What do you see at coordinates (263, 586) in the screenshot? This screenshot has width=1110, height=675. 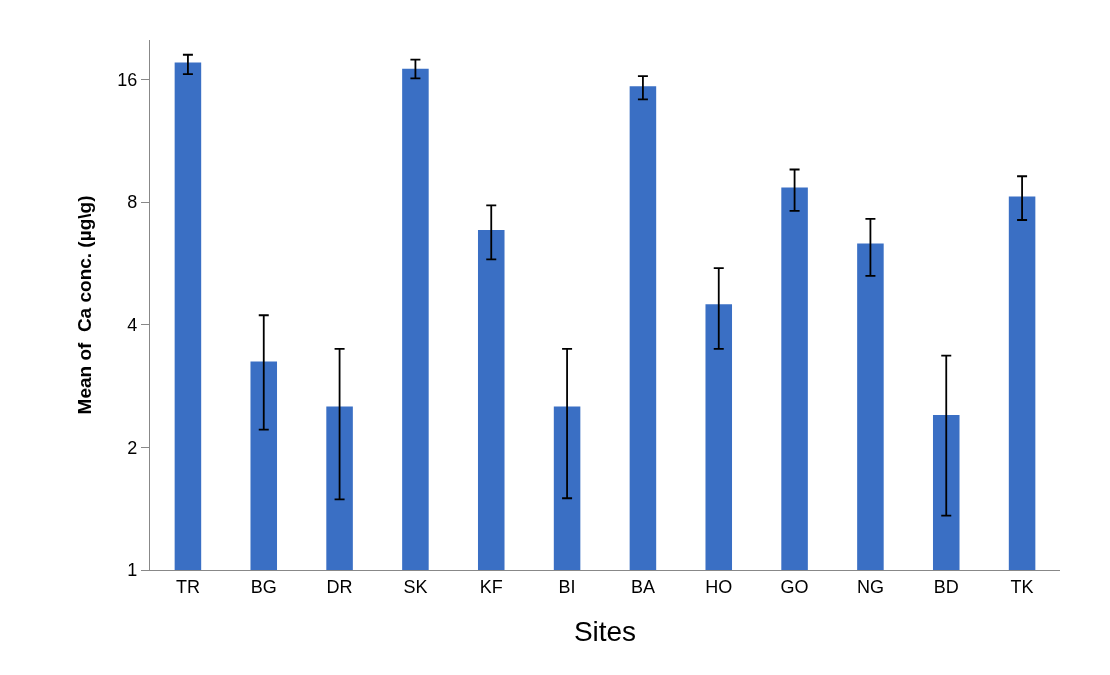 I see `x-tick-label: BG` at bounding box center [263, 586].